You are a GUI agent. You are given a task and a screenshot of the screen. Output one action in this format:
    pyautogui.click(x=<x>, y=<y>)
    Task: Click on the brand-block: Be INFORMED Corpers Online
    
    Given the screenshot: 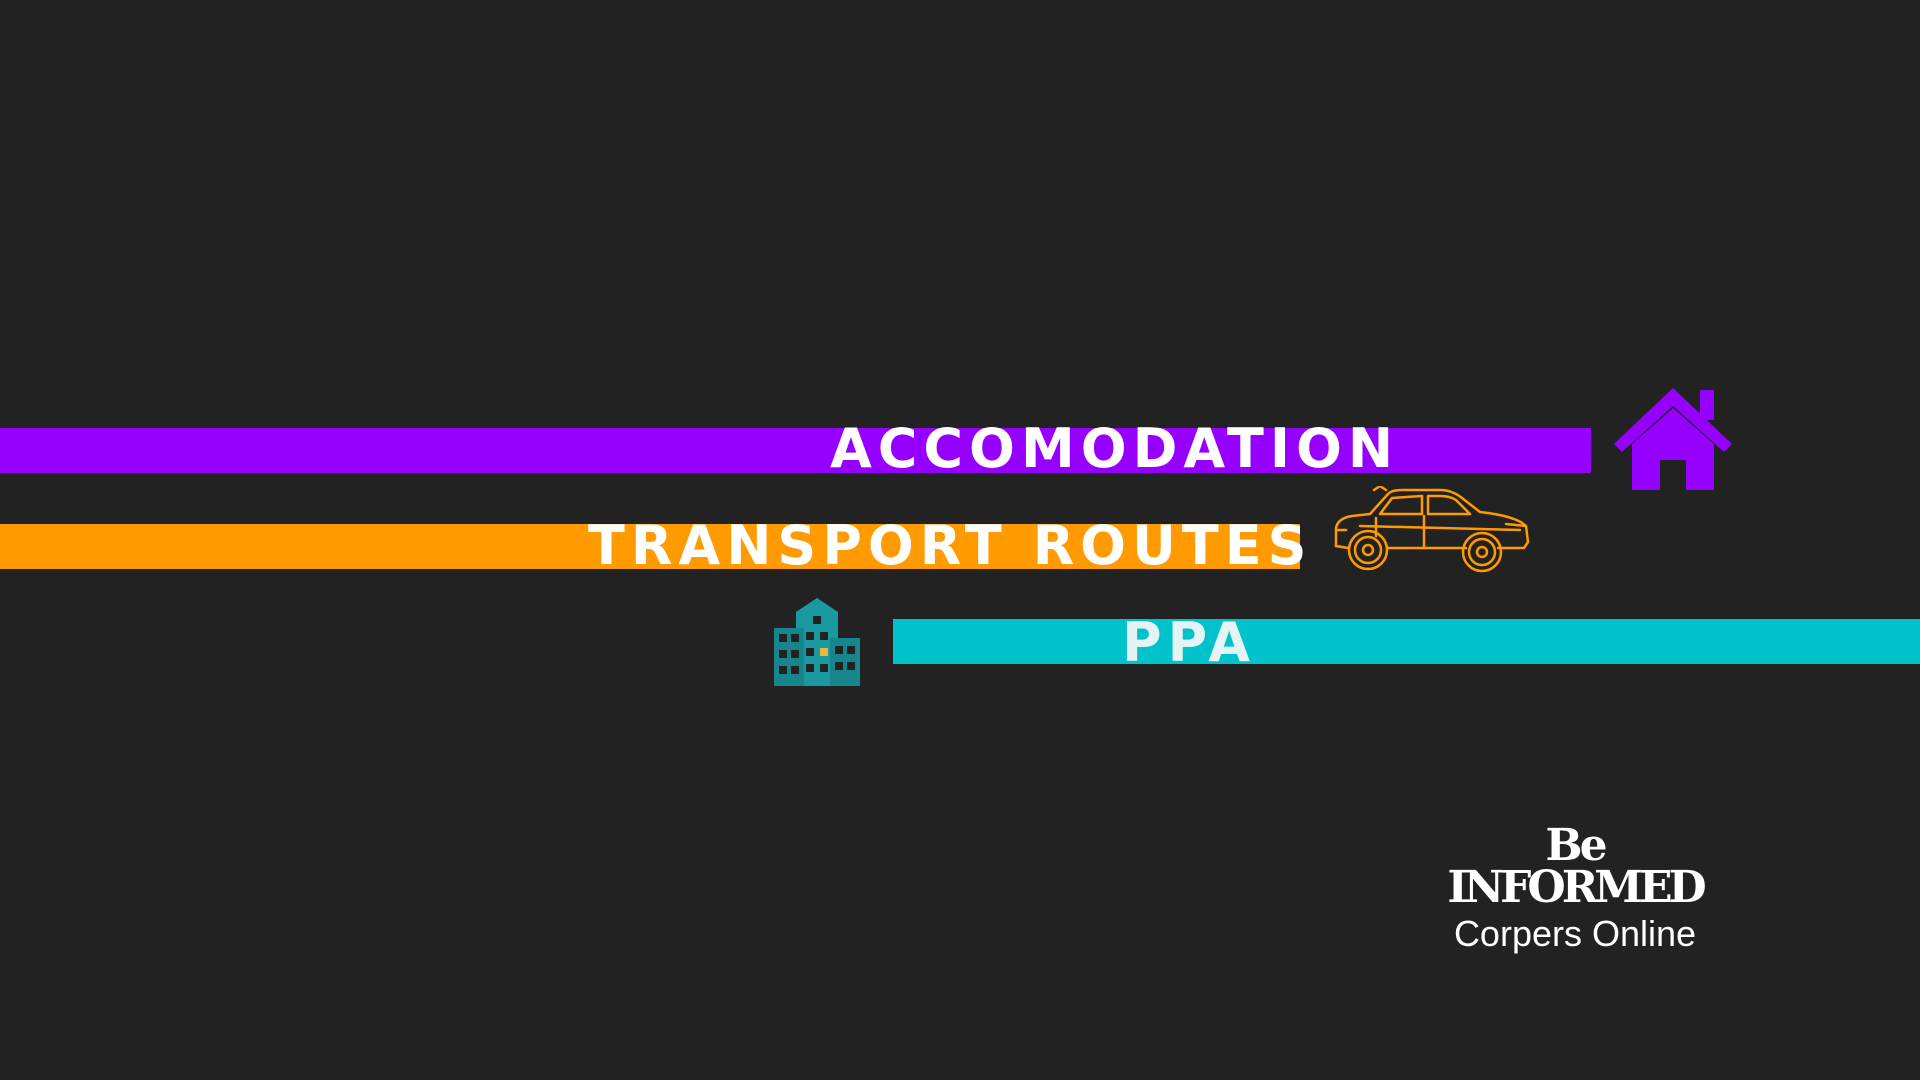 What is the action you would take?
    pyautogui.click(x=1575, y=889)
    